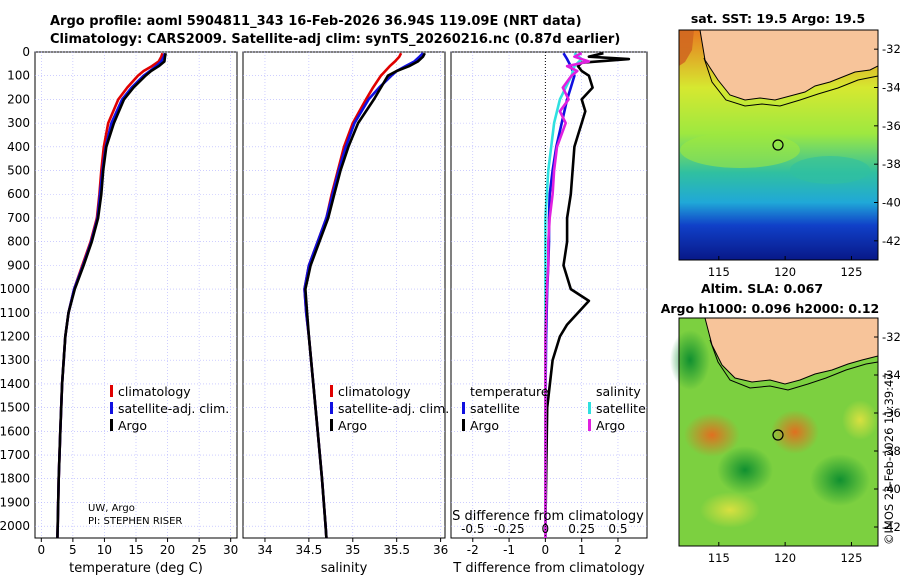 This screenshot has height=580, width=900. What do you see at coordinates (712, 435) in the screenshot?
I see `sla-warm-eddy-west` at bounding box center [712, 435].